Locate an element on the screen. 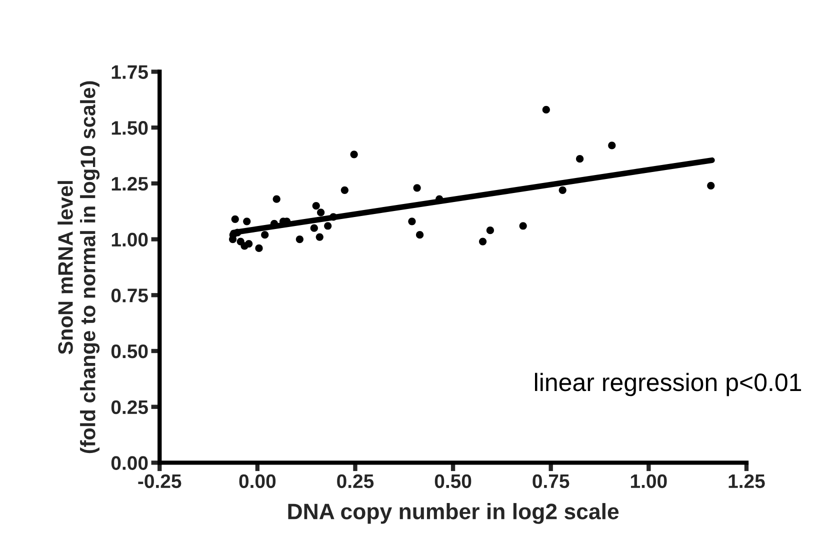 Image resolution: width=816 pixels, height=556 pixels. x-tick-label: 0.75 is located at coordinates (551, 481).